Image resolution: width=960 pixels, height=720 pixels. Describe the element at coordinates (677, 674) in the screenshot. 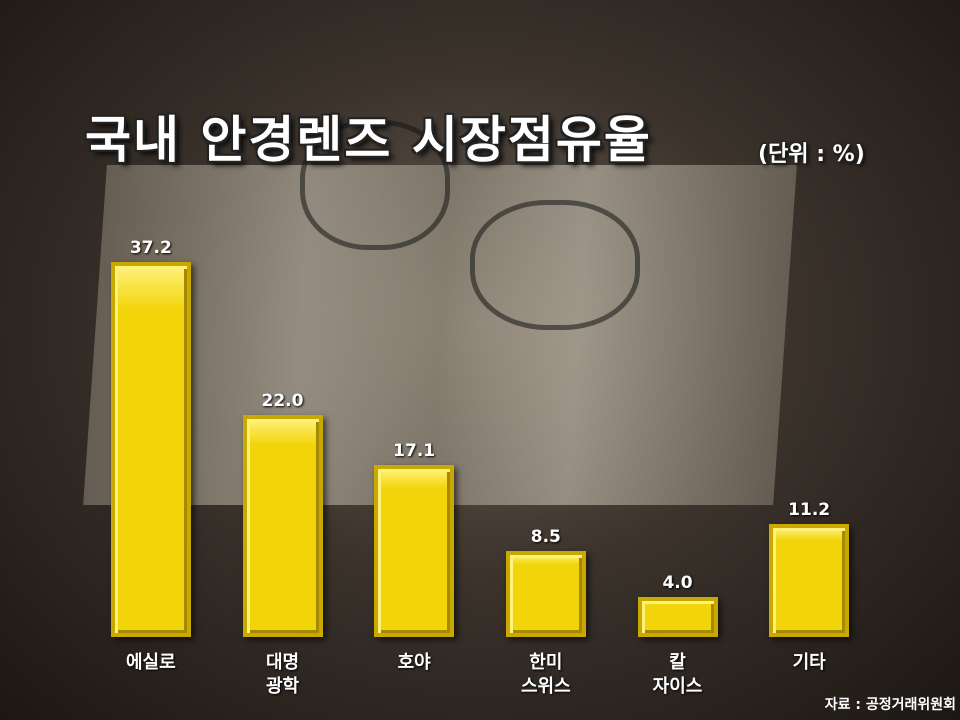

I see `x-tick-label: 칼 자이스` at that location.